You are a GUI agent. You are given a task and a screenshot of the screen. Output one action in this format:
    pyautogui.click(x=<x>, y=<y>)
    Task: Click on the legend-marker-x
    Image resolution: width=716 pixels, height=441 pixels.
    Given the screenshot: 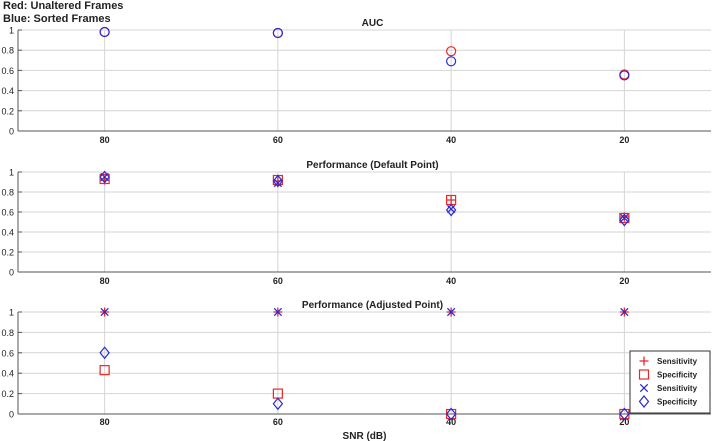 What is the action you would take?
    pyautogui.click(x=644, y=388)
    